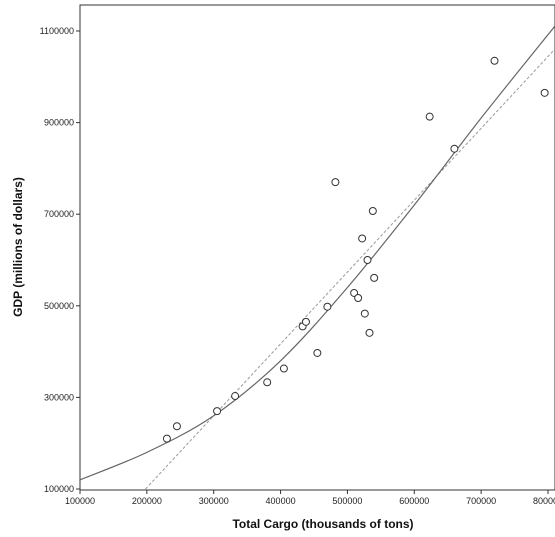  What do you see at coordinates (414, 501) in the screenshot?
I see `x-tick-label: 600000` at bounding box center [414, 501].